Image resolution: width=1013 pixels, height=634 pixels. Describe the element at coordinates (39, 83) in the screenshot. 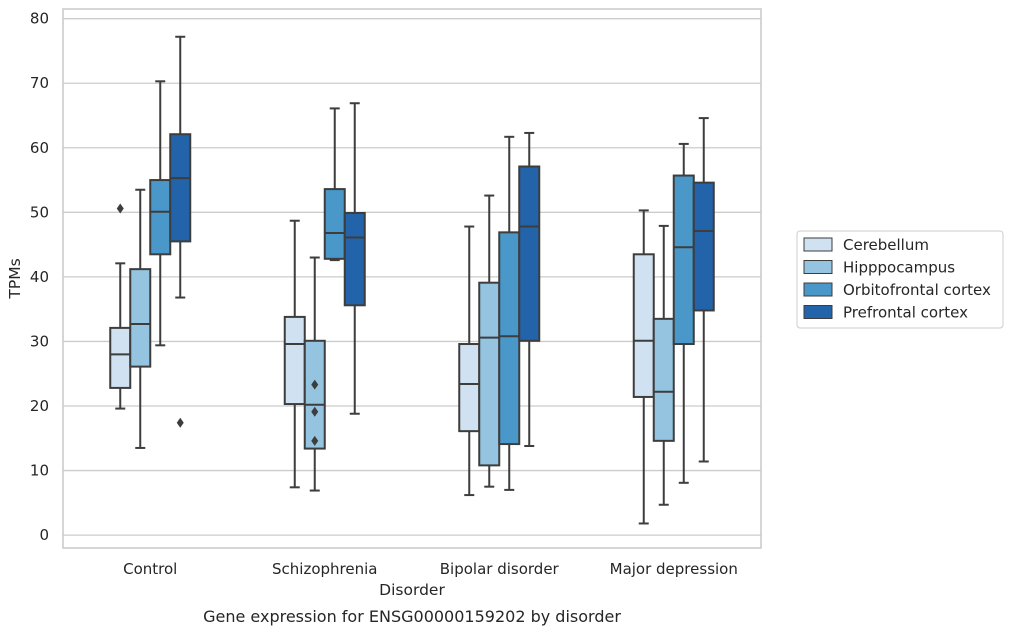

I see `y-tick-label: 70` at that location.